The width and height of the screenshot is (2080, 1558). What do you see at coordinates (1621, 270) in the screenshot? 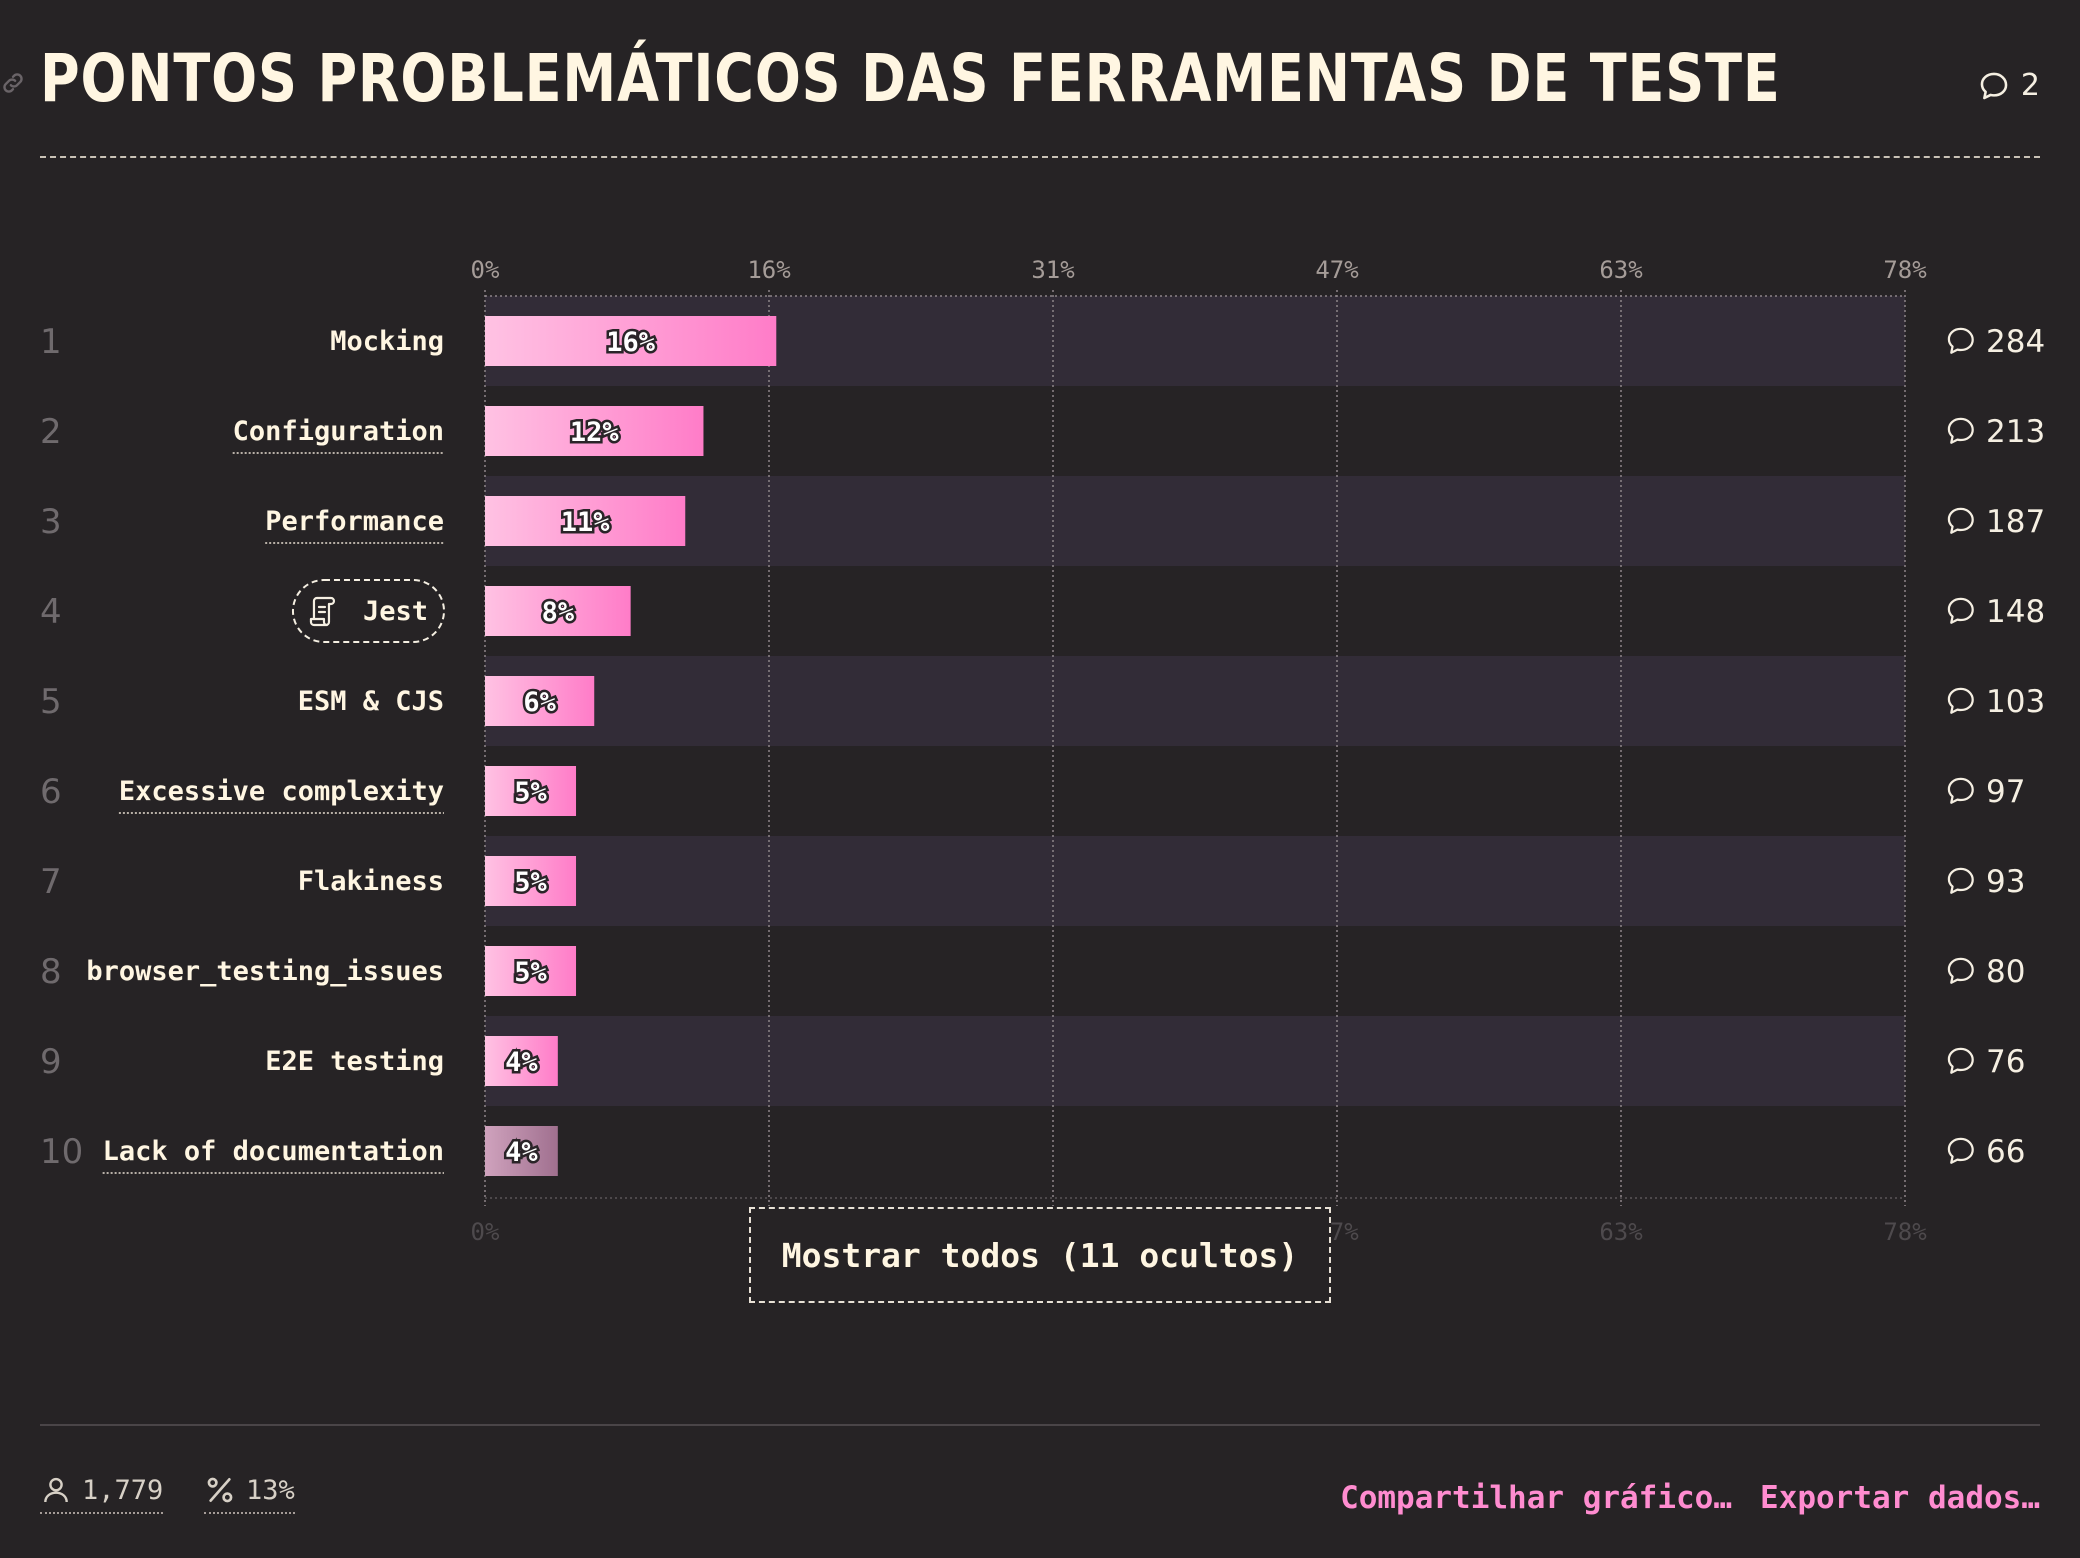
I see `x-tick-label-top: 63%` at bounding box center [1621, 270].